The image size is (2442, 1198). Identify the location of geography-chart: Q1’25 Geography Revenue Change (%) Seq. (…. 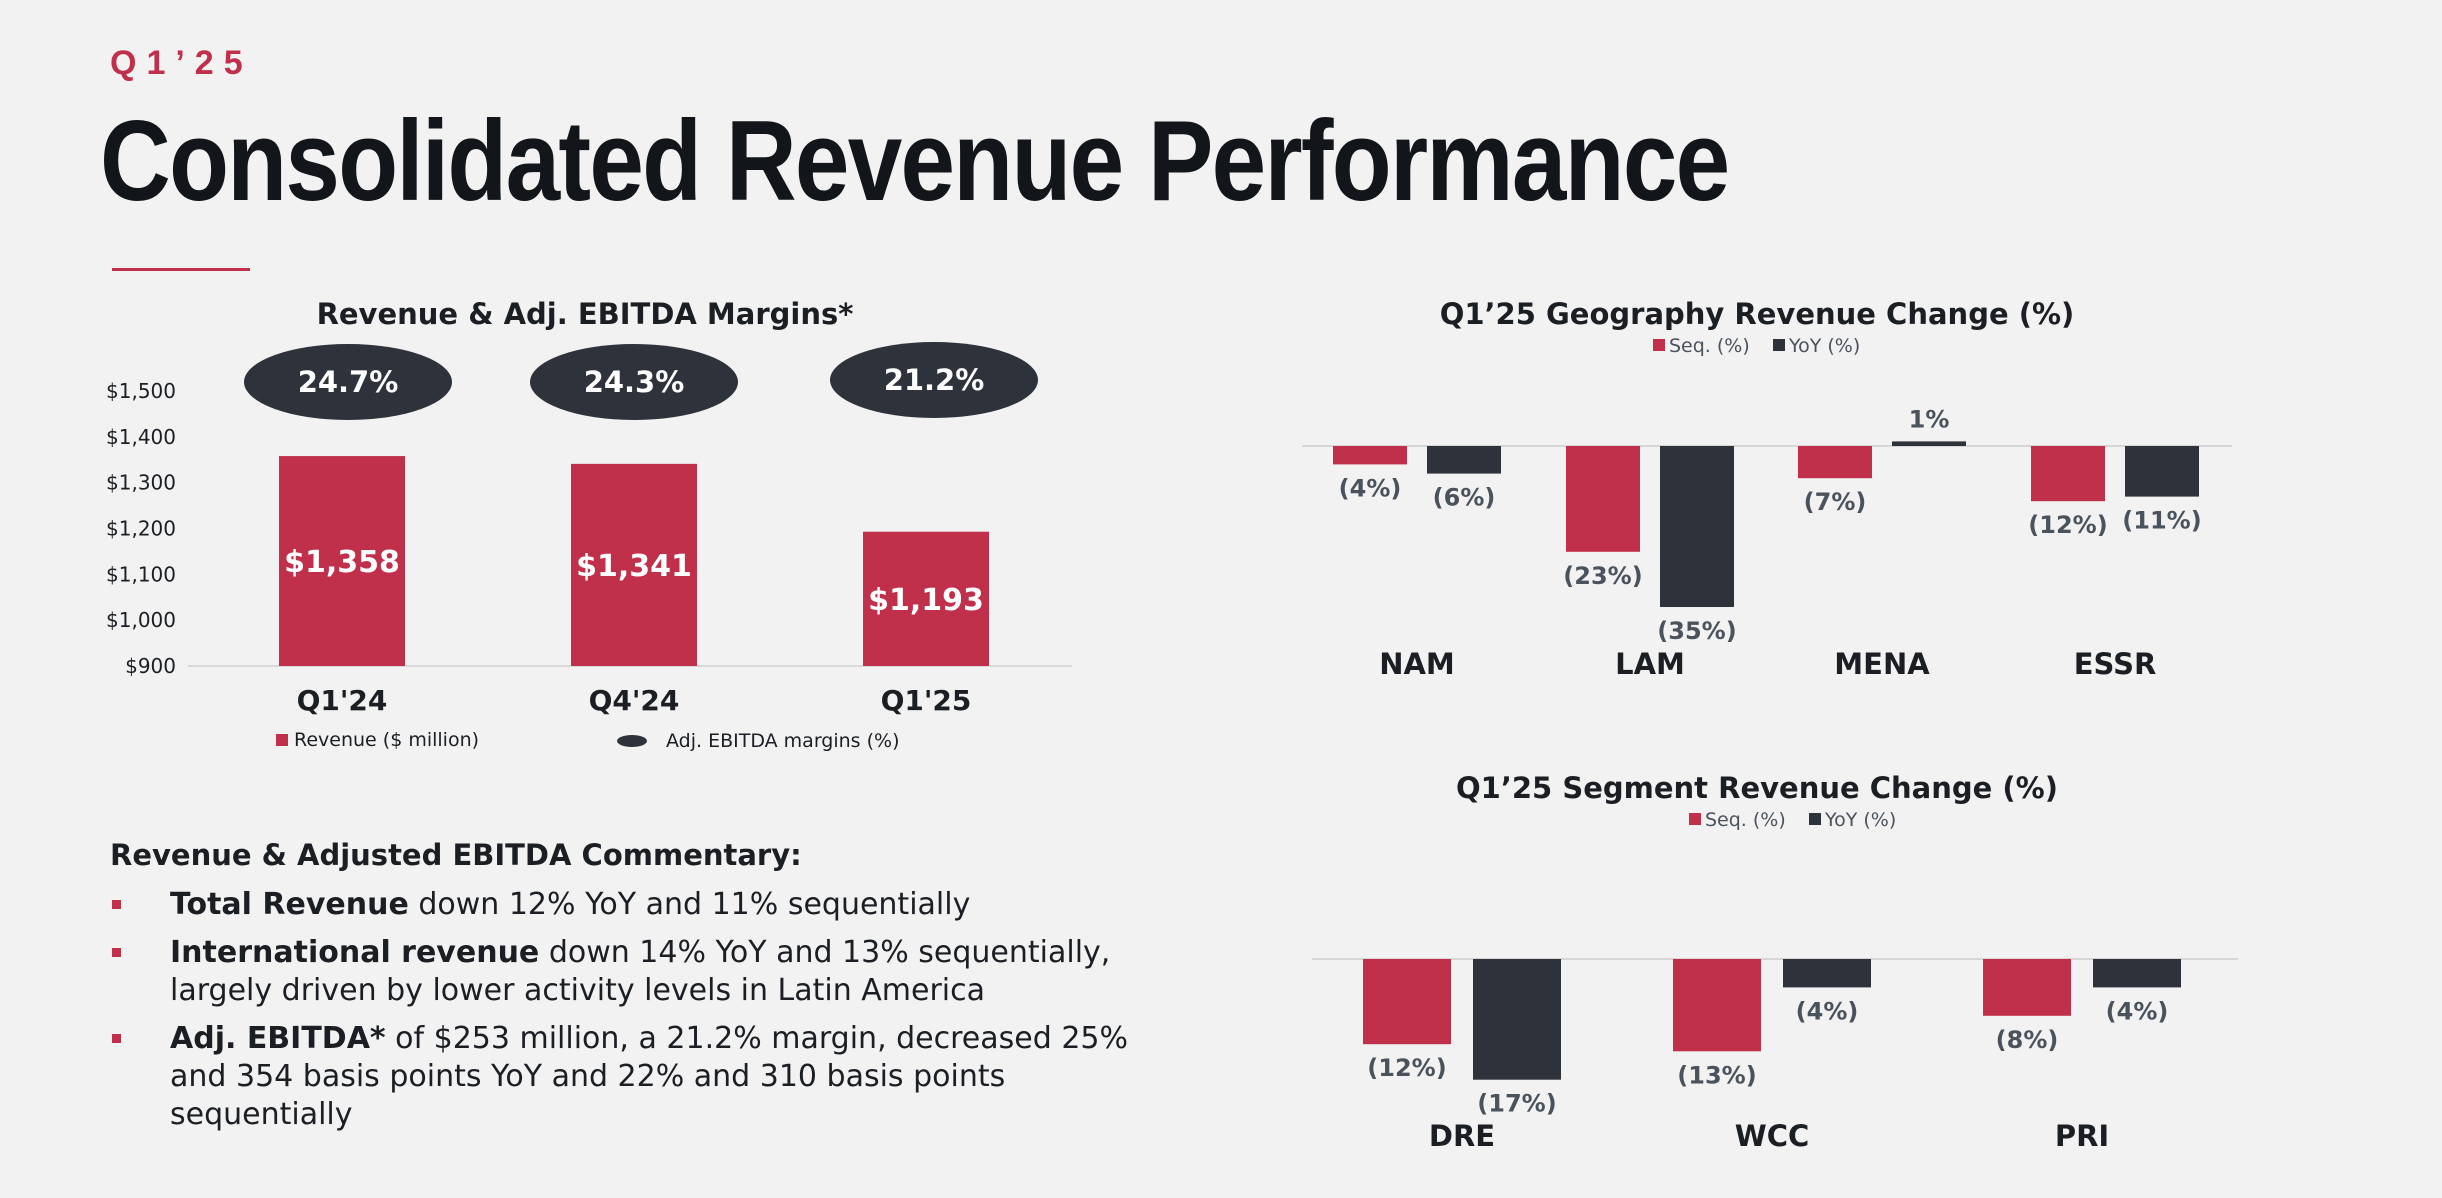
(1767, 489).